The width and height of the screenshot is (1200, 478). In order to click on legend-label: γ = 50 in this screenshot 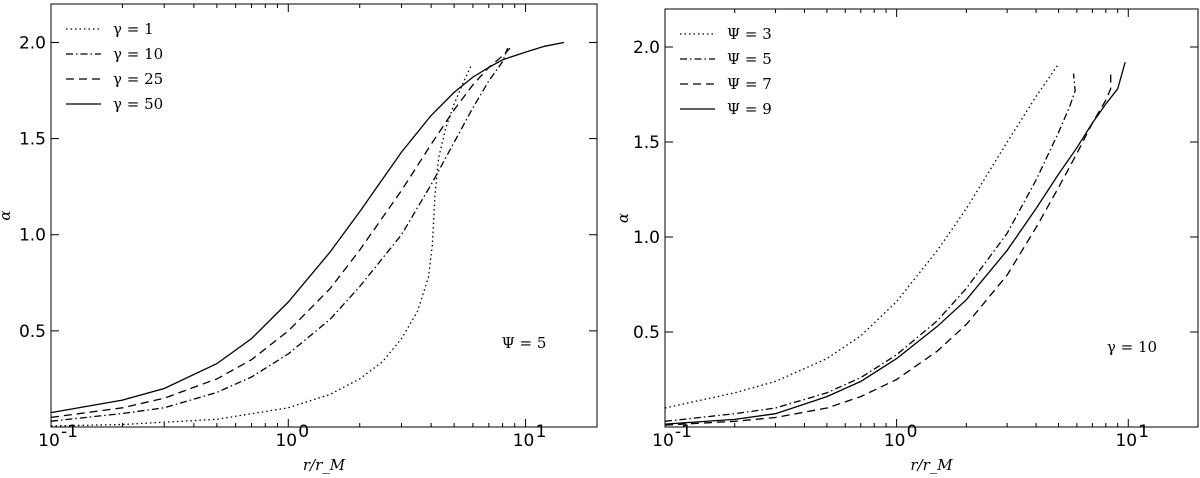, I will do `click(138, 104)`.